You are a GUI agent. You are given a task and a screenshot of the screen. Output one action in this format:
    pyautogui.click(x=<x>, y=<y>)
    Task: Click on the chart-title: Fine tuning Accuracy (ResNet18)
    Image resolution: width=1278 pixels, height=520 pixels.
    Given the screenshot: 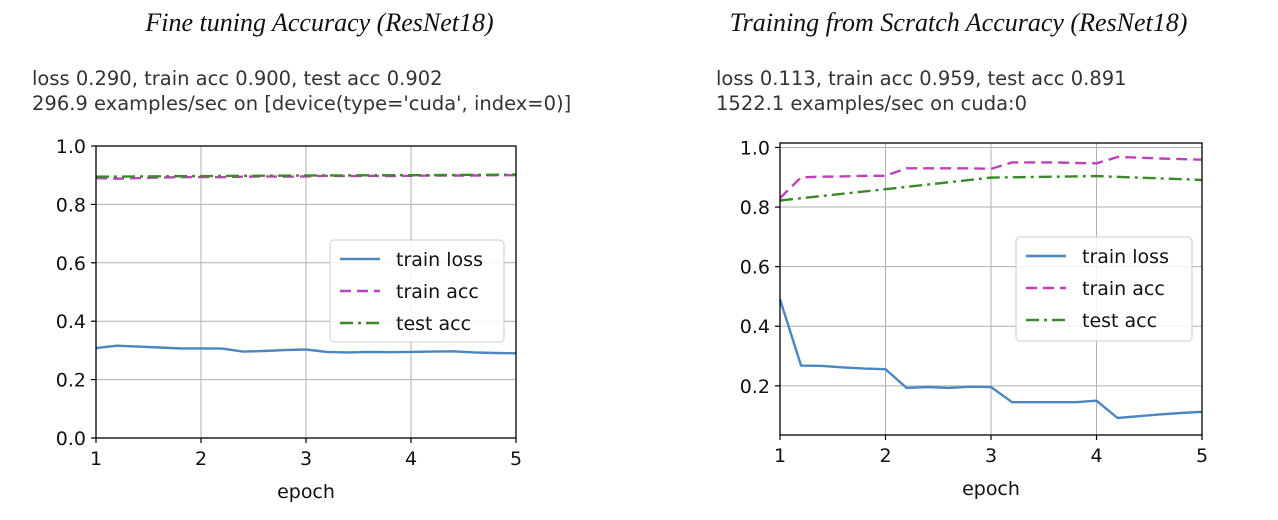 What is the action you would take?
    pyautogui.click(x=319, y=22)
    